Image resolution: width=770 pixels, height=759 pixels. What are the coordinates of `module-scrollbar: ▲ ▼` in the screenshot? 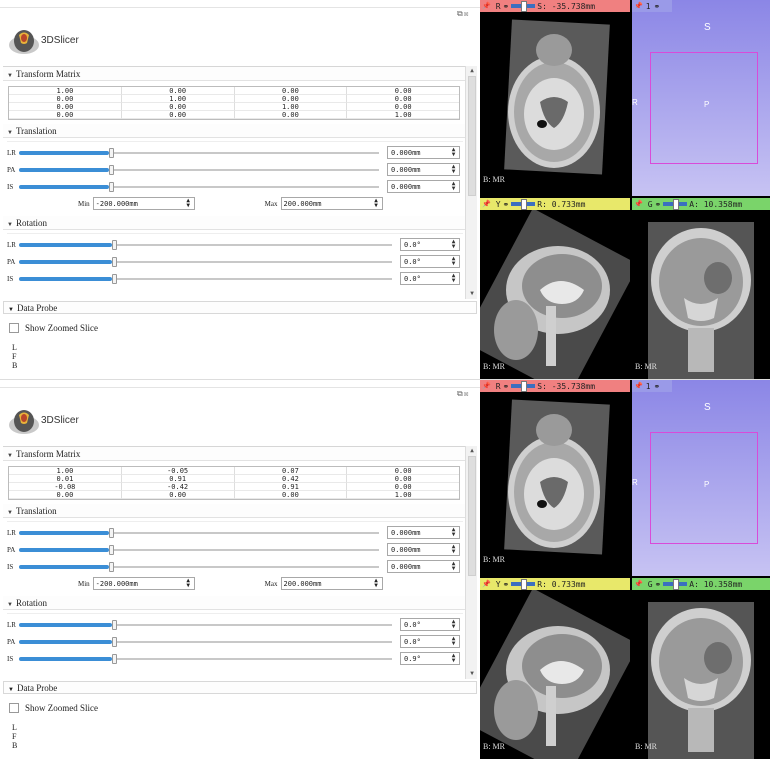 It's located at (471, 562).